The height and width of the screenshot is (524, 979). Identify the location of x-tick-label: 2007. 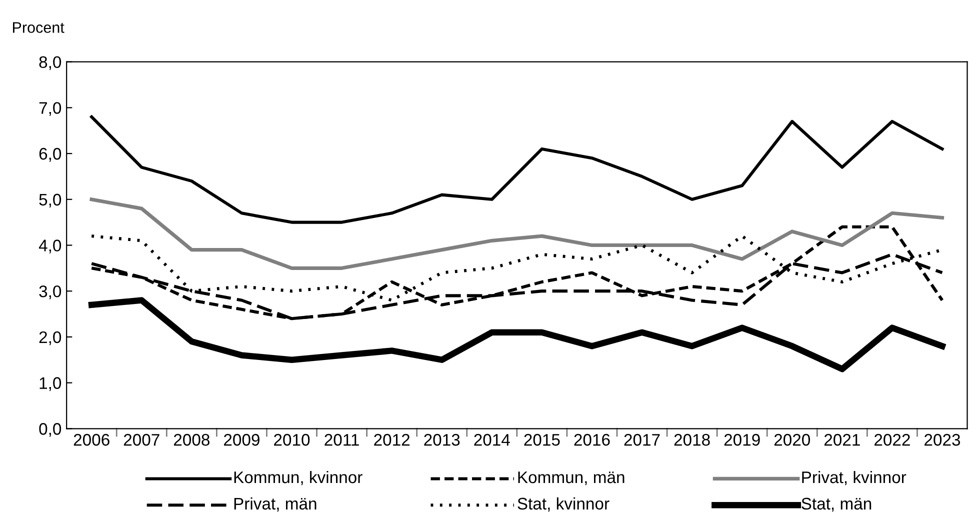
(142, 440).